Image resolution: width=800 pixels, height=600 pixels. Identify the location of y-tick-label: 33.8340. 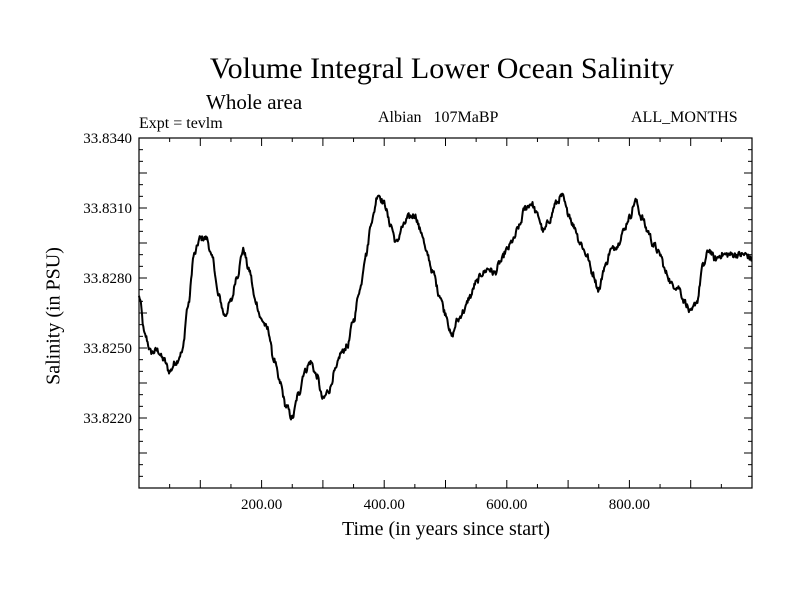
(107, 139).